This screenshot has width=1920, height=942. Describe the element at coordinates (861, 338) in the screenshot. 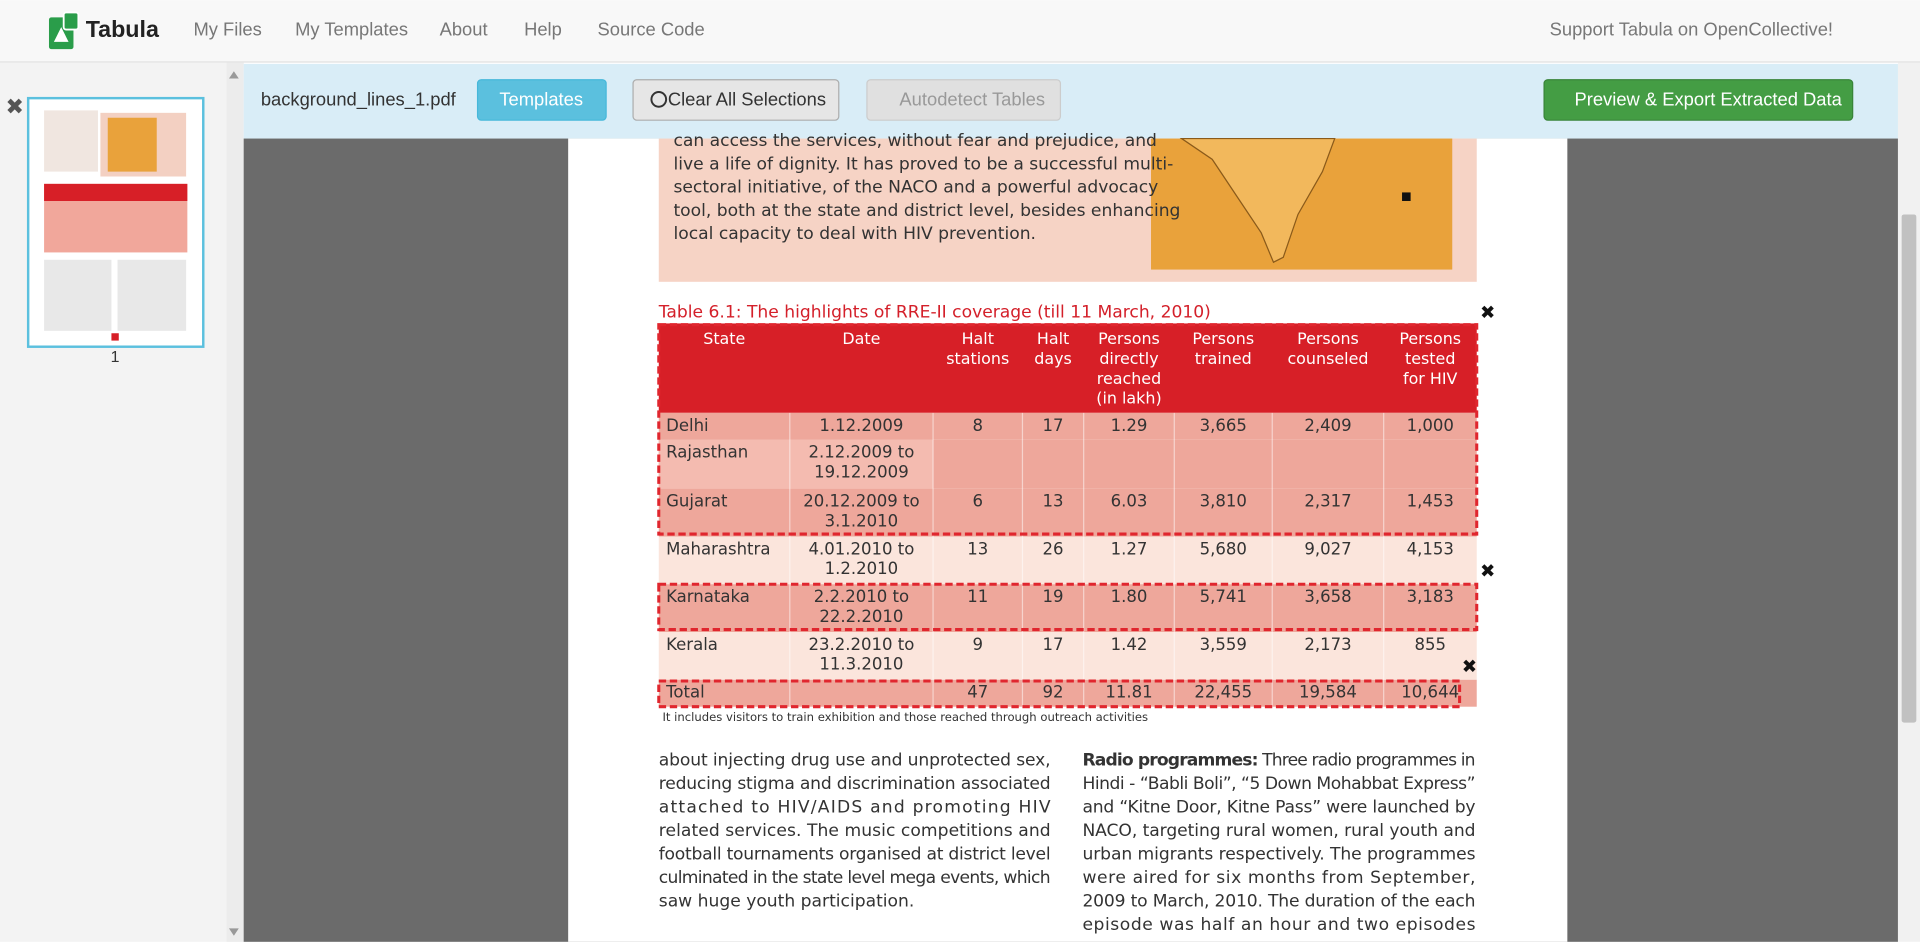

I see `header-cell: Date` at that location.